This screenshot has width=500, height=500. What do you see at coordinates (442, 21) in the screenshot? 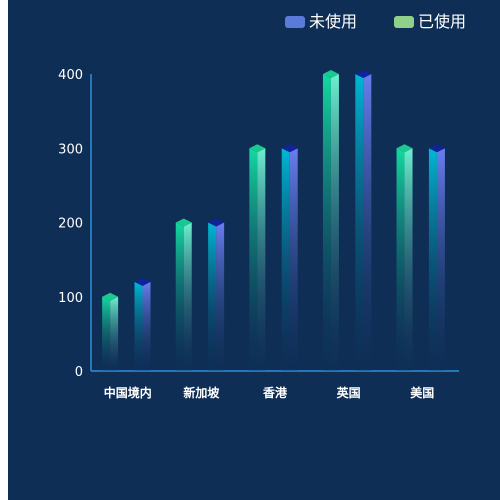
I see `legend-label-used: 已使用` at bounding box center [442, 21].